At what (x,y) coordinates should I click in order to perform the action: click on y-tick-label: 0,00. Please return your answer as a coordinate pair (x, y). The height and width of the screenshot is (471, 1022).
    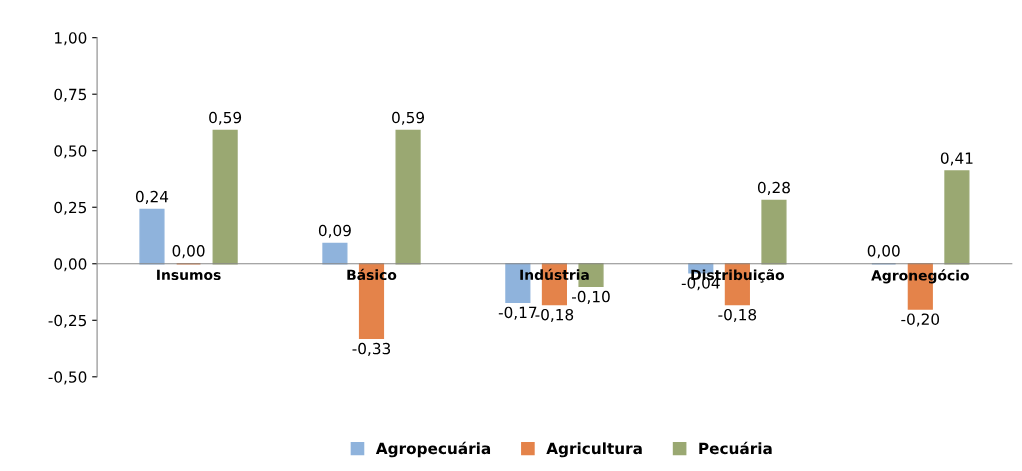
    Looking at the image, I should click on (70, 265).